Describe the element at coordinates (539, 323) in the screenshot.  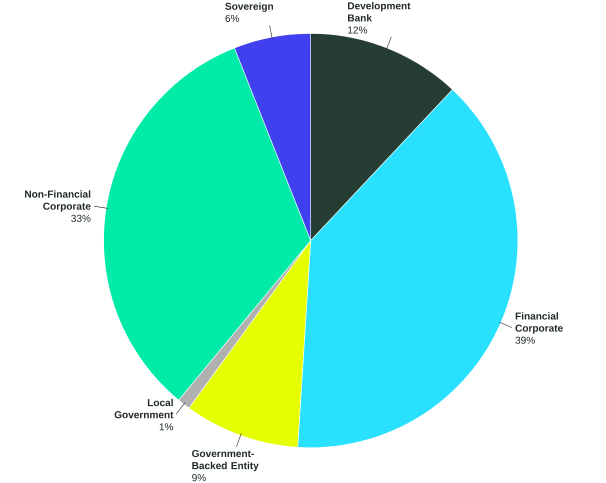
I see `slice-label: Financial Corporate` at that location.